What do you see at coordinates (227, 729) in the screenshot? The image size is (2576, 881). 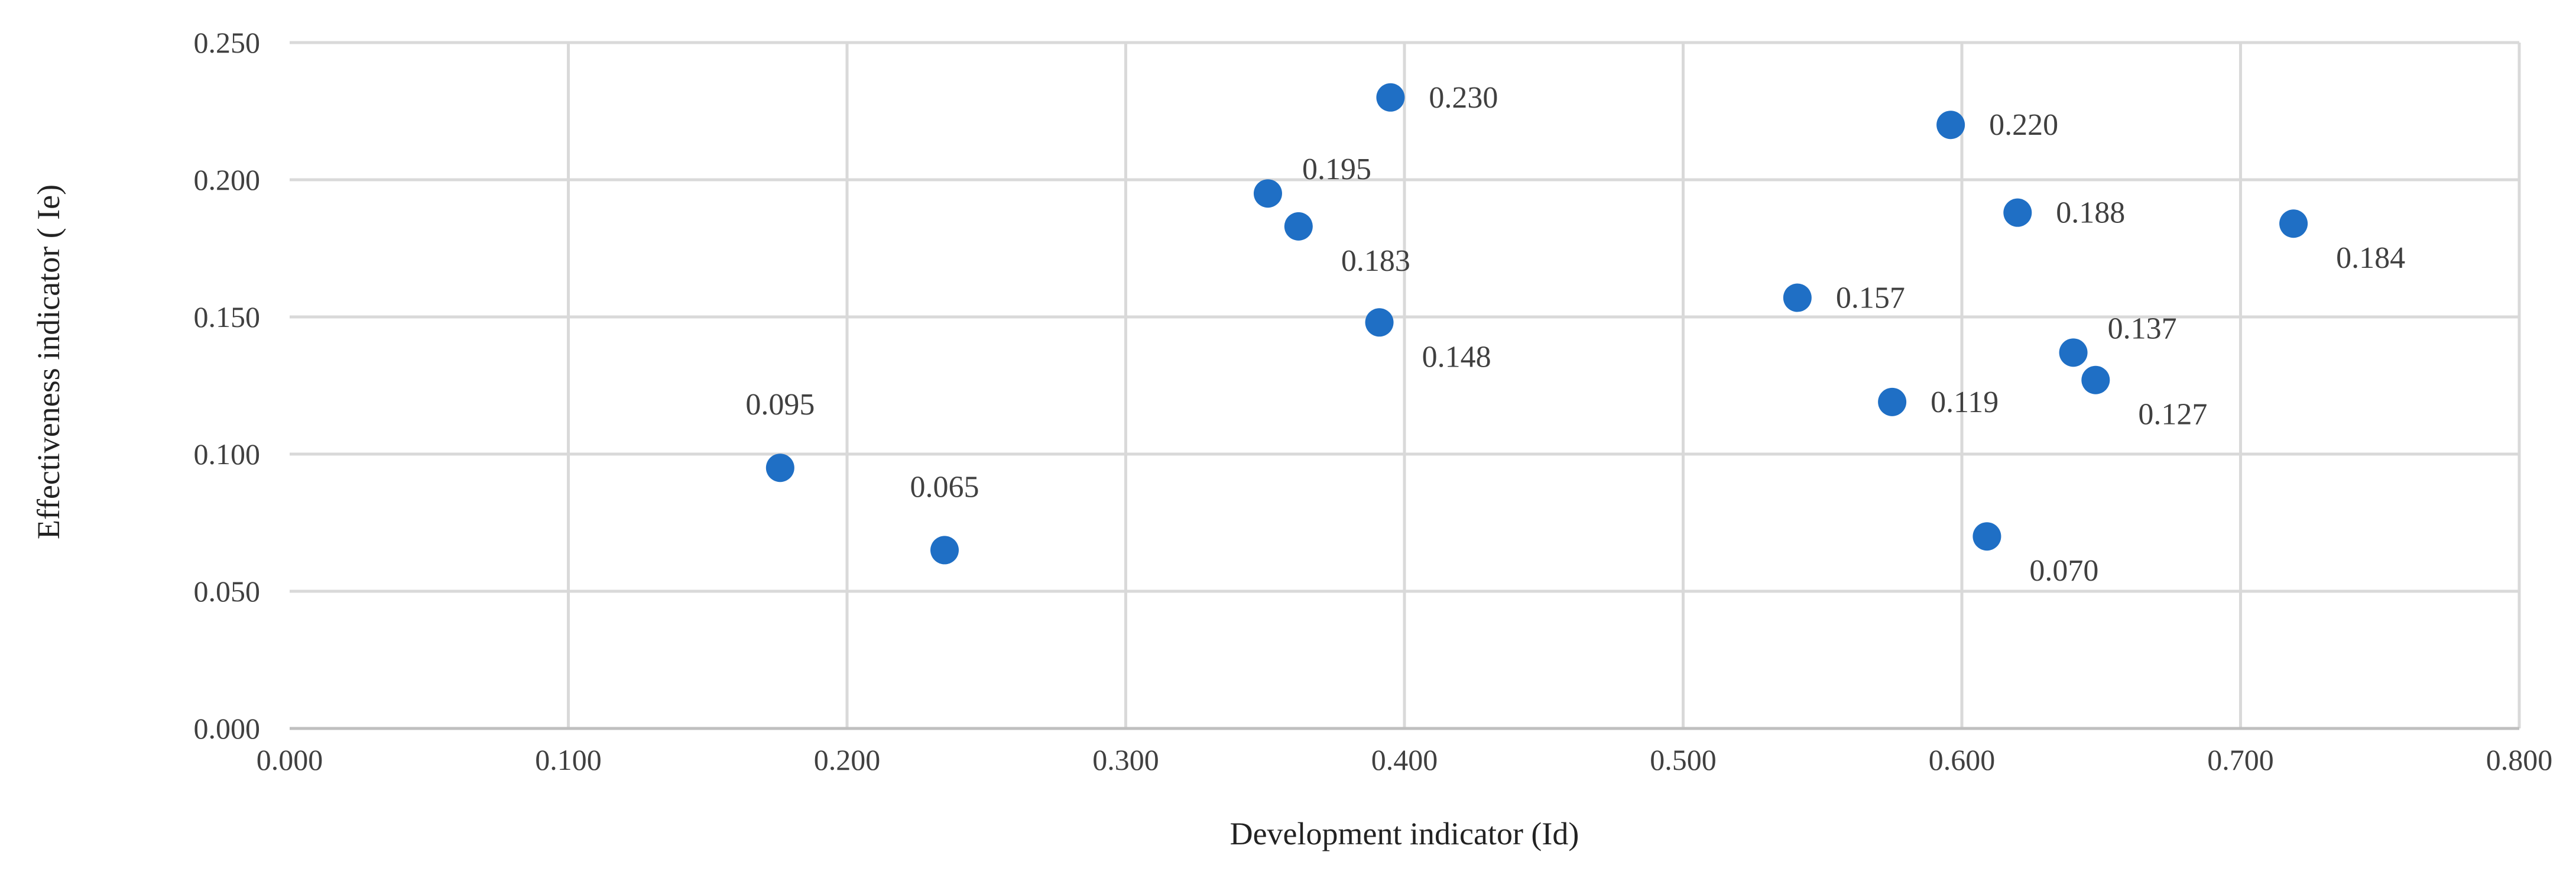 I see `y-tick-label: 0.000` at bounding box center [227, 729].